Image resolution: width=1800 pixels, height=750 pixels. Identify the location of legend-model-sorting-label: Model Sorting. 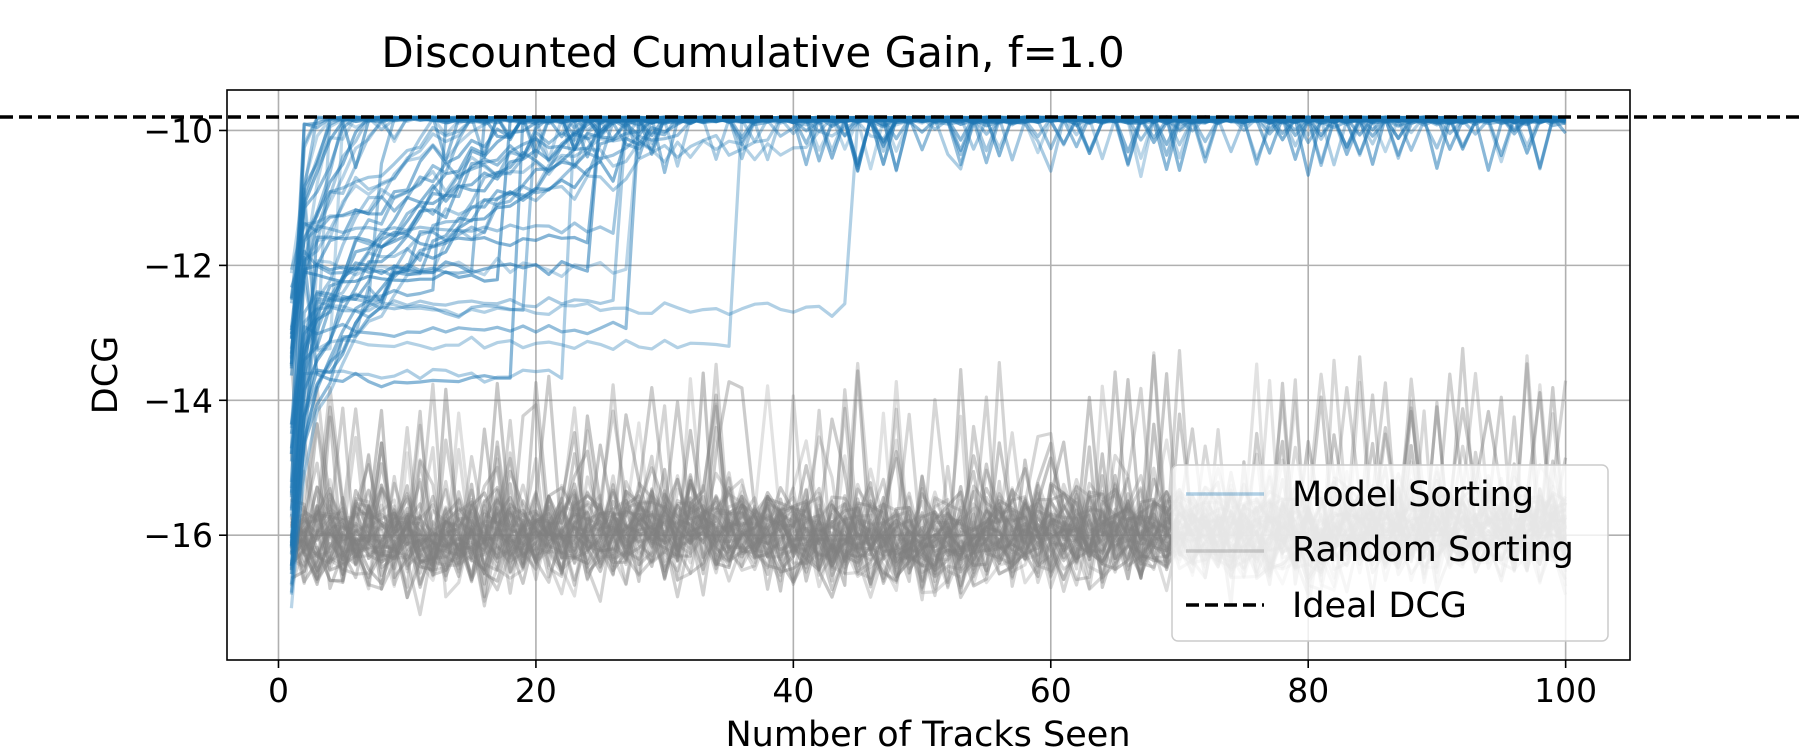
(1413, 495).